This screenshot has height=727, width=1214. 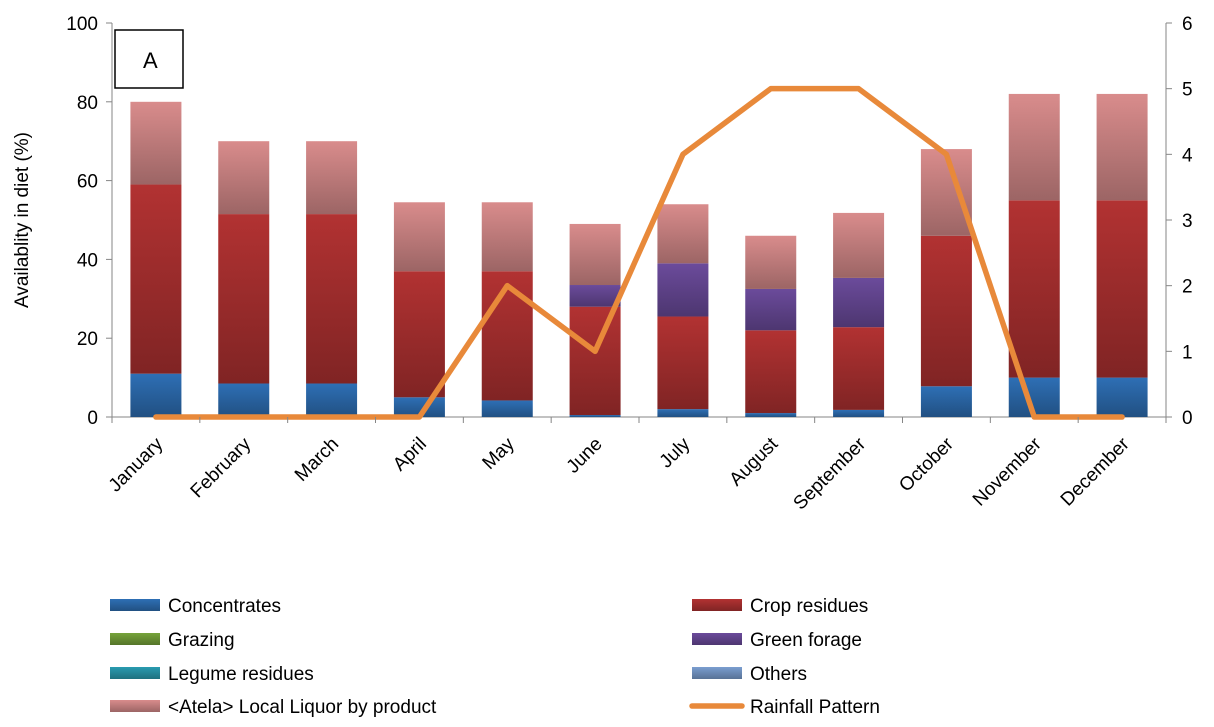 What do you see at coordinates (926, 464) in the screenshot?
I see `x-tick-label-october: October` at bounding box center [926, 464].